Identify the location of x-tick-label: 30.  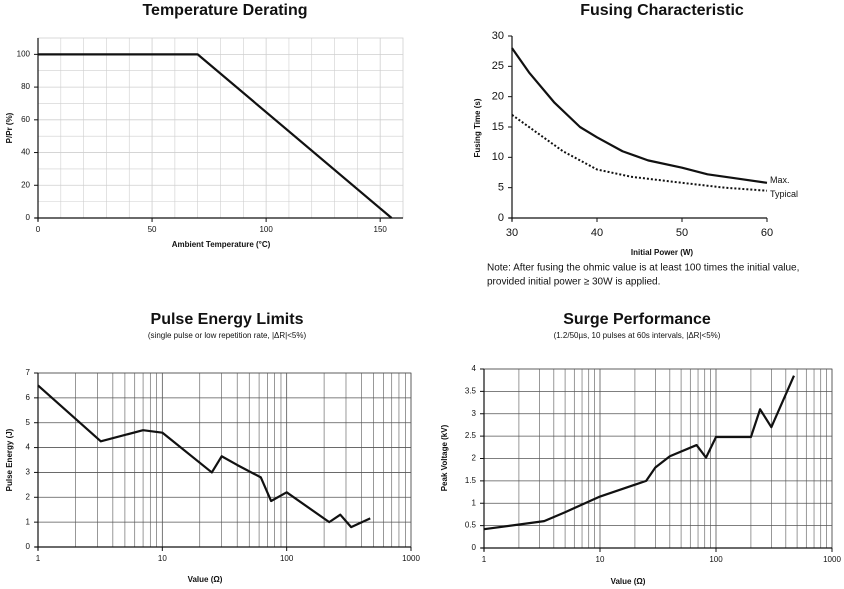
(512, 233).